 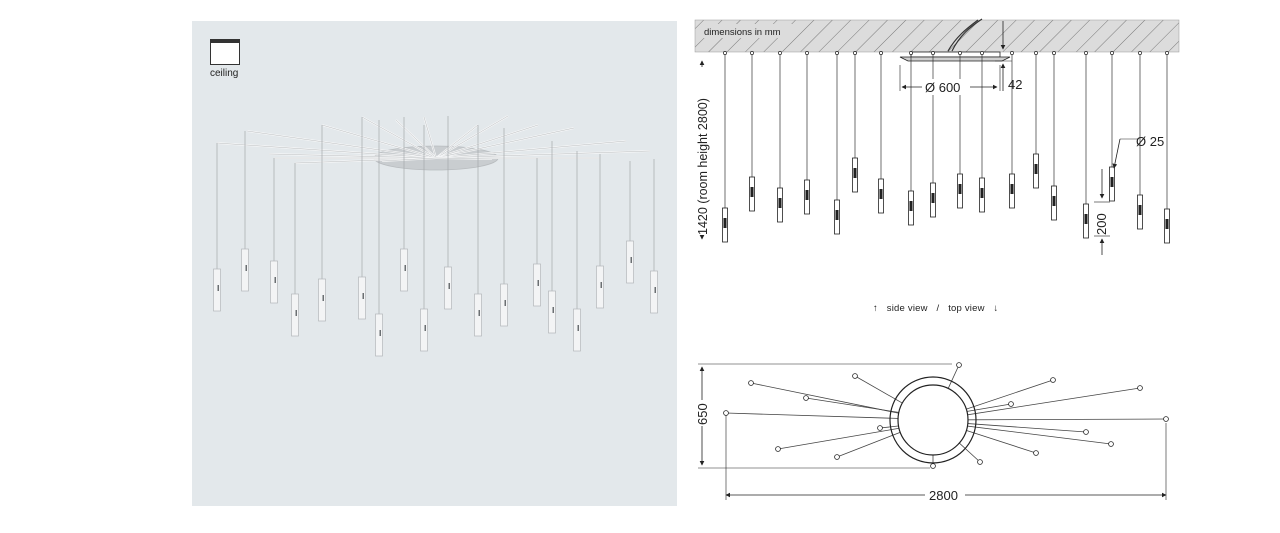 What do you see at coordinates (943, 495) in the screenshot?
I see `top-length-label: 2800` at bounding box center [943, 495].